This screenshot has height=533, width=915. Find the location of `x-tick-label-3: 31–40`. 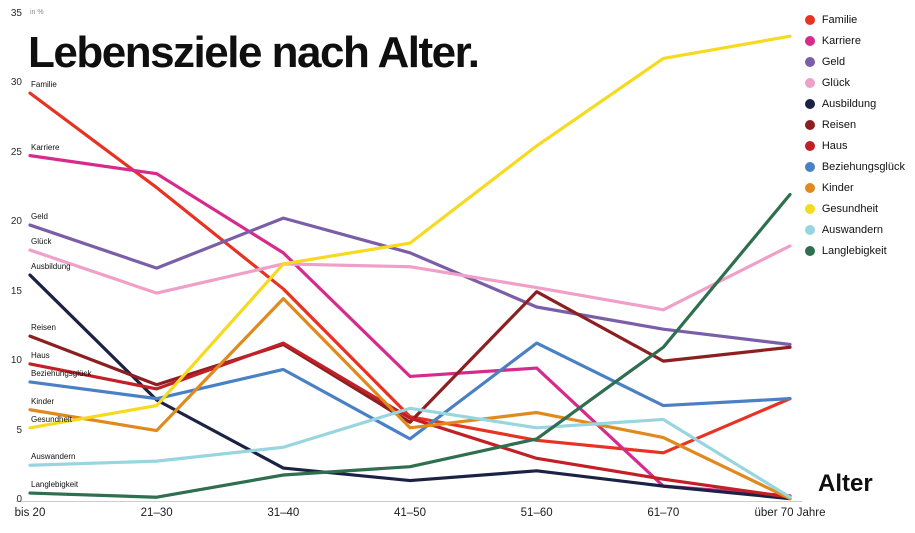

x-tick-label-3: 31–40 is located at coordinates (283, 513).